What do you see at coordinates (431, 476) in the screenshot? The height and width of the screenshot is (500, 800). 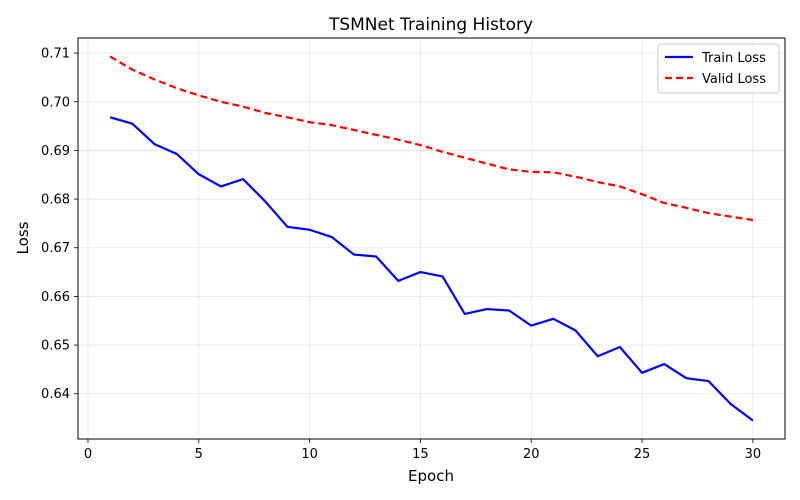 I see `x-axis-label: Epoch` at bounding box center [431, 476].